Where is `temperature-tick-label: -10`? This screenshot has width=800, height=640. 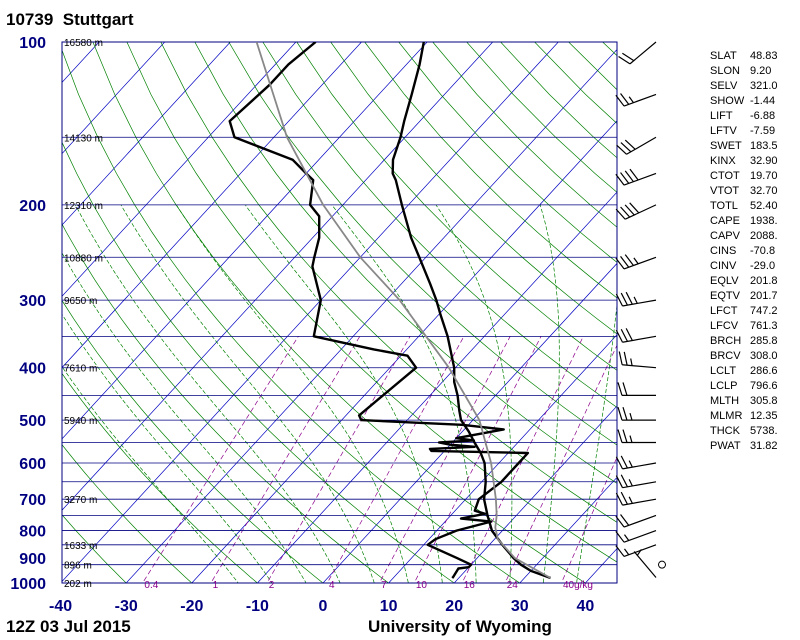
temperature-tick-label: -10 is located at coordinates (257, 606).